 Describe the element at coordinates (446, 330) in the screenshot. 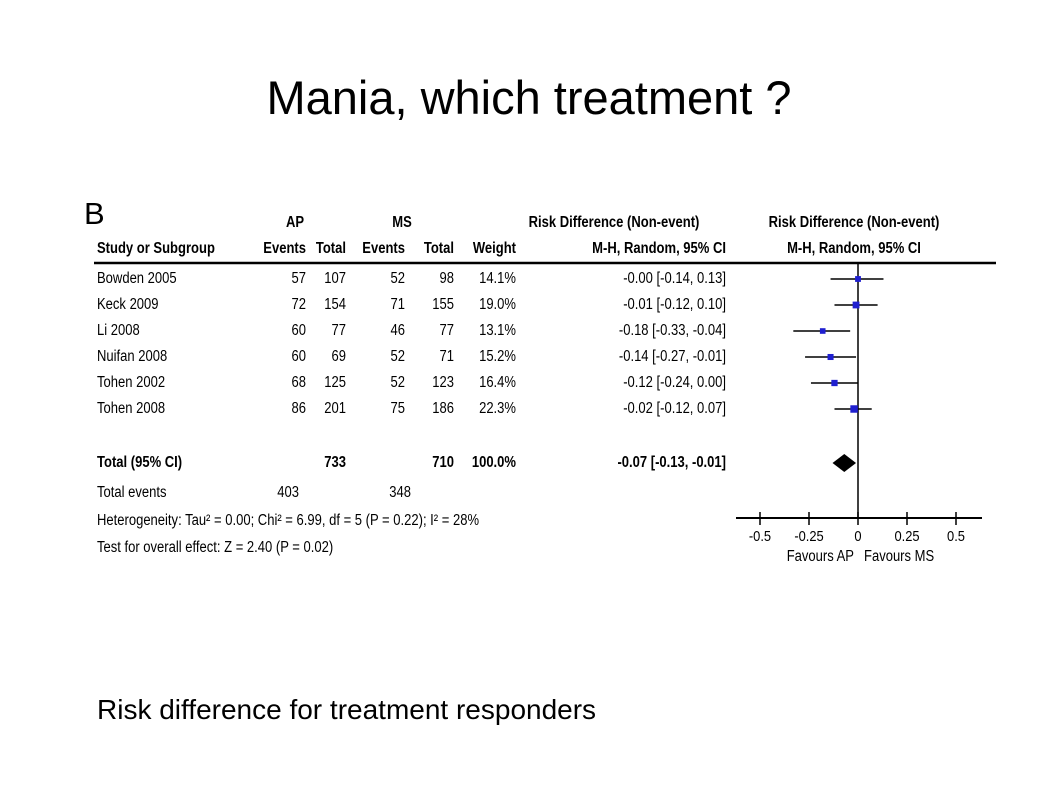

I see `ms-total-cell: 77` at that location.